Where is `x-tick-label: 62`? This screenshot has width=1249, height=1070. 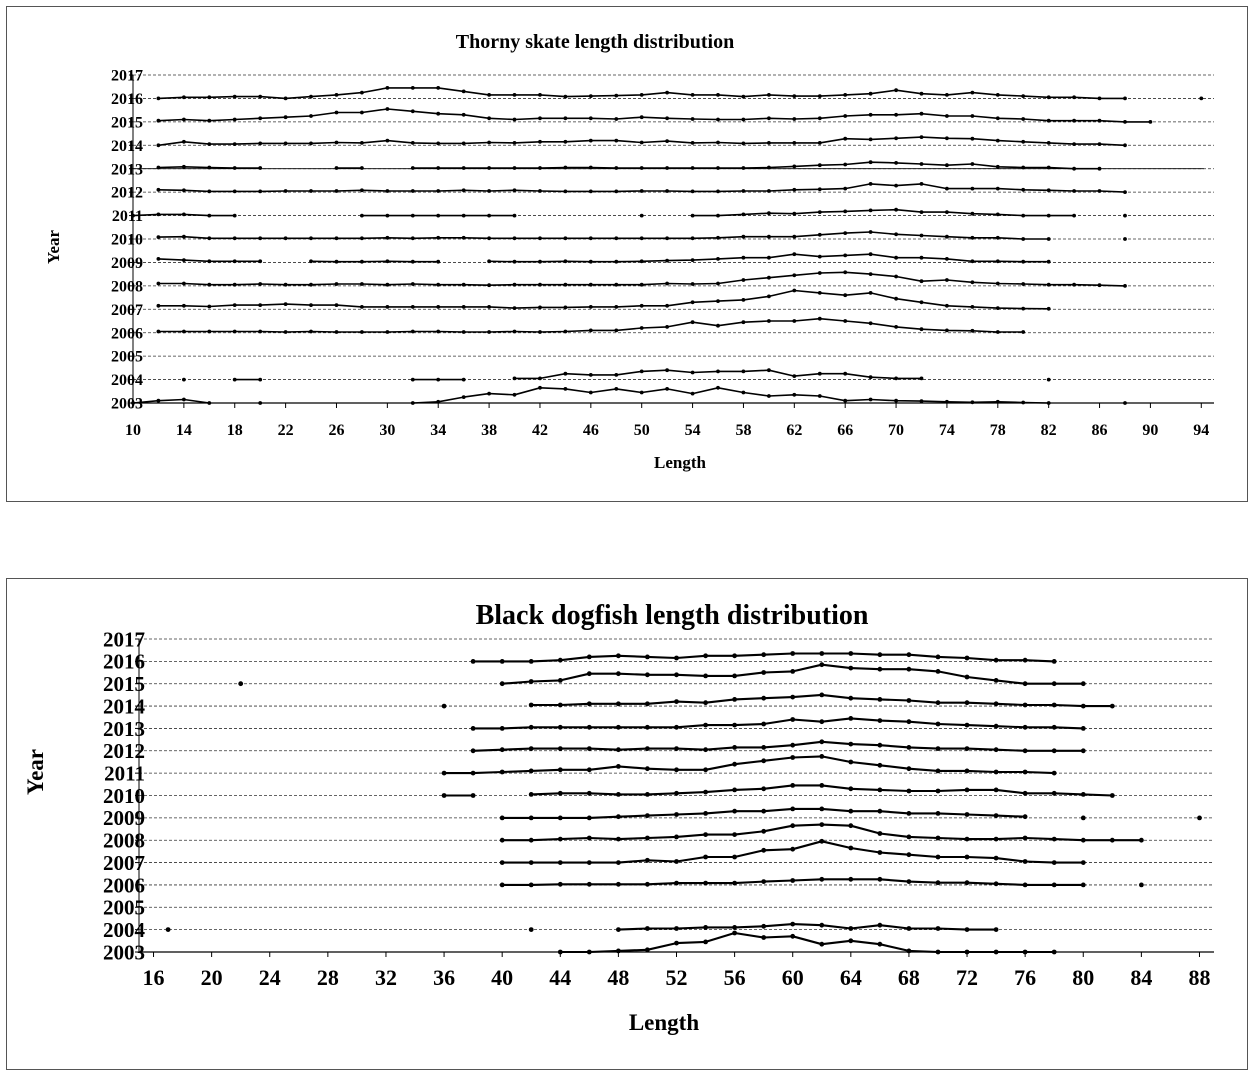 x-tick-label: 62 is located at coordinates (794, 430).